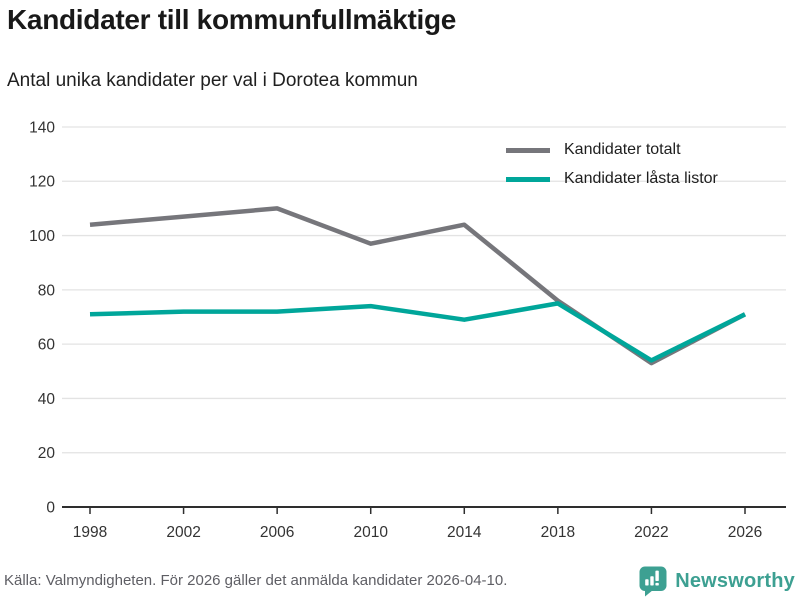 This screenshot has width=800, height=600. I want to click on legend-label-lasta-listor: Kandidater låsta listor, so click(641, 178).